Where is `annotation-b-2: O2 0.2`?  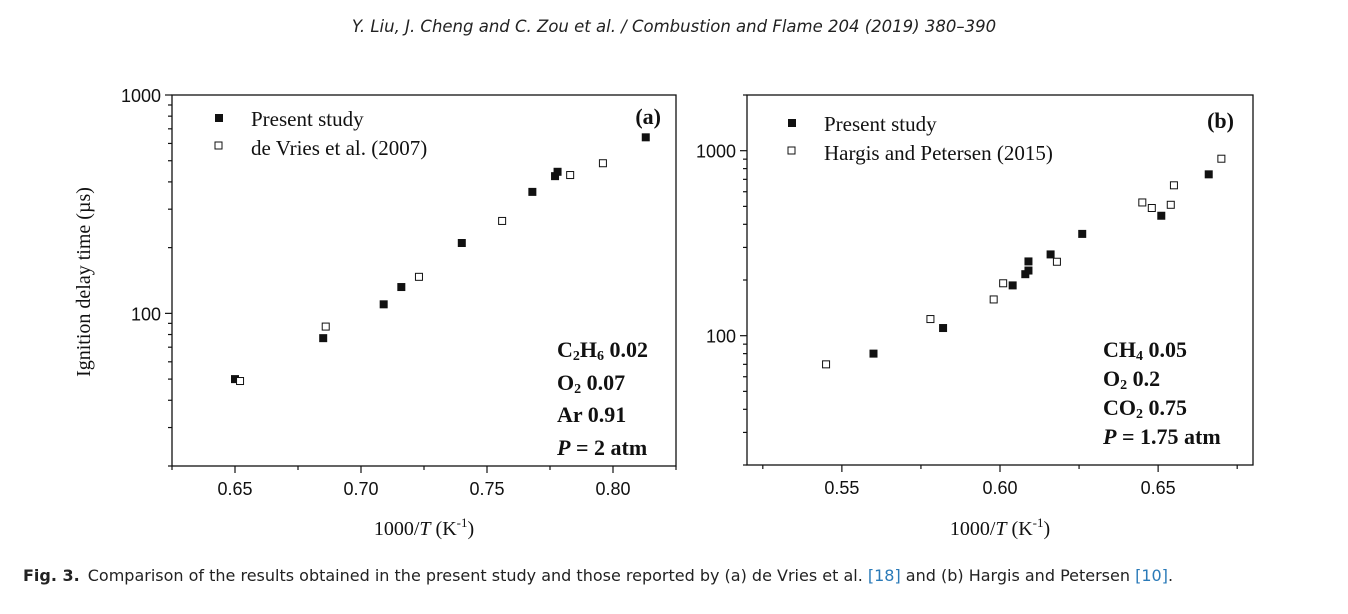
annotation-b-2: O2 0.2 is located at coordinates (1131, 379).